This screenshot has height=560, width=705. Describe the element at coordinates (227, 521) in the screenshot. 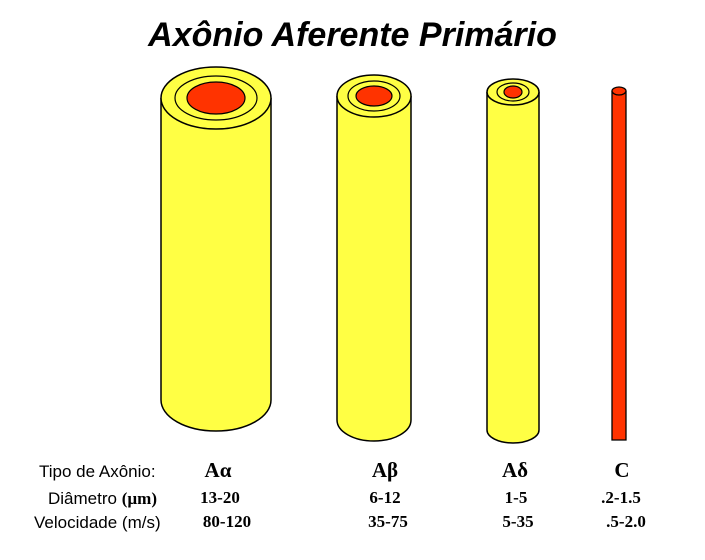

I see `axon-velocity-a-alpha: 80-120` at that location.